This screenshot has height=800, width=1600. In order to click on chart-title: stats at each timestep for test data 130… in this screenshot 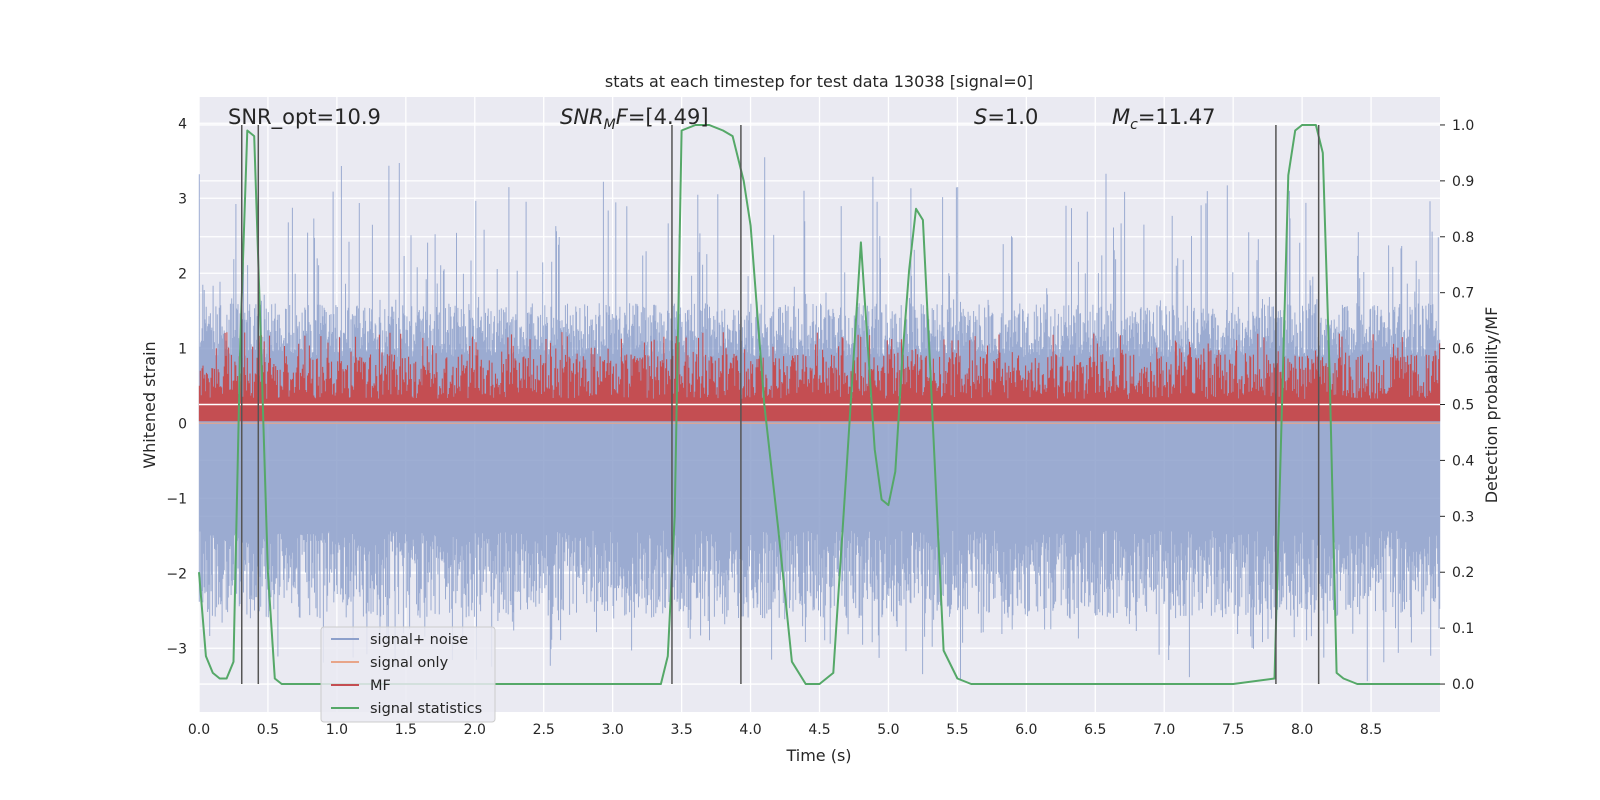, I will do `click(819, 81)`.